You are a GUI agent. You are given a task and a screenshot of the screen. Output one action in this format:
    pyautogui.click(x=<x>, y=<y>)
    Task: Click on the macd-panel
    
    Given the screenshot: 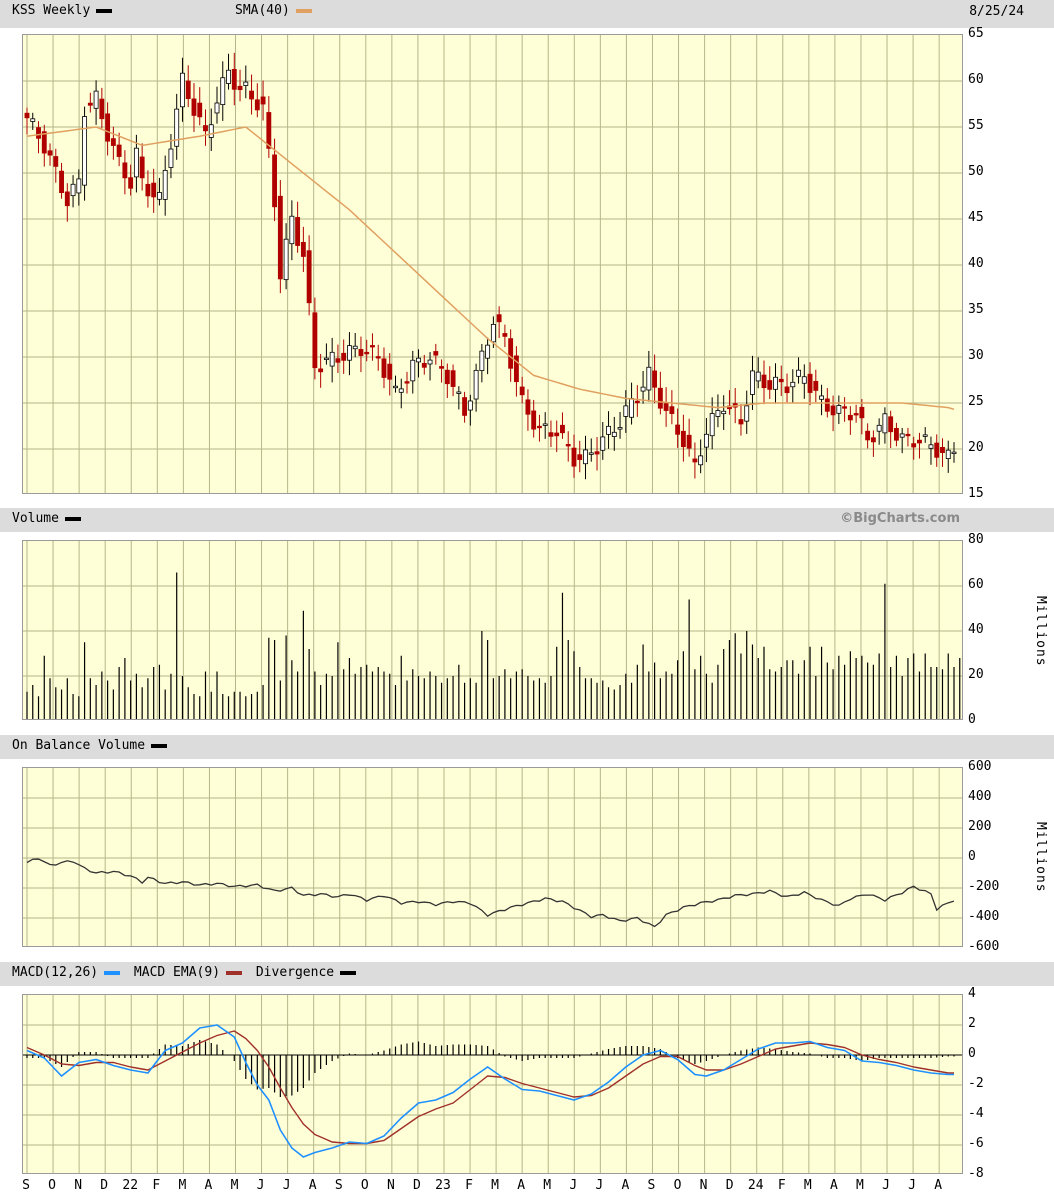 What is the action you would take?
    pyautogui.click(x=492, y=1084)
    